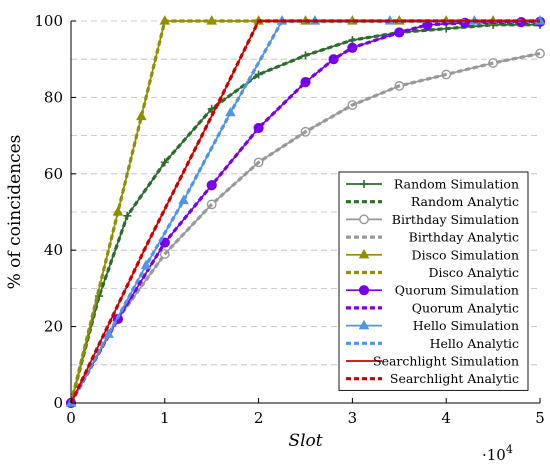  I want to click on x-tick-label: 3, so click(353, 418).